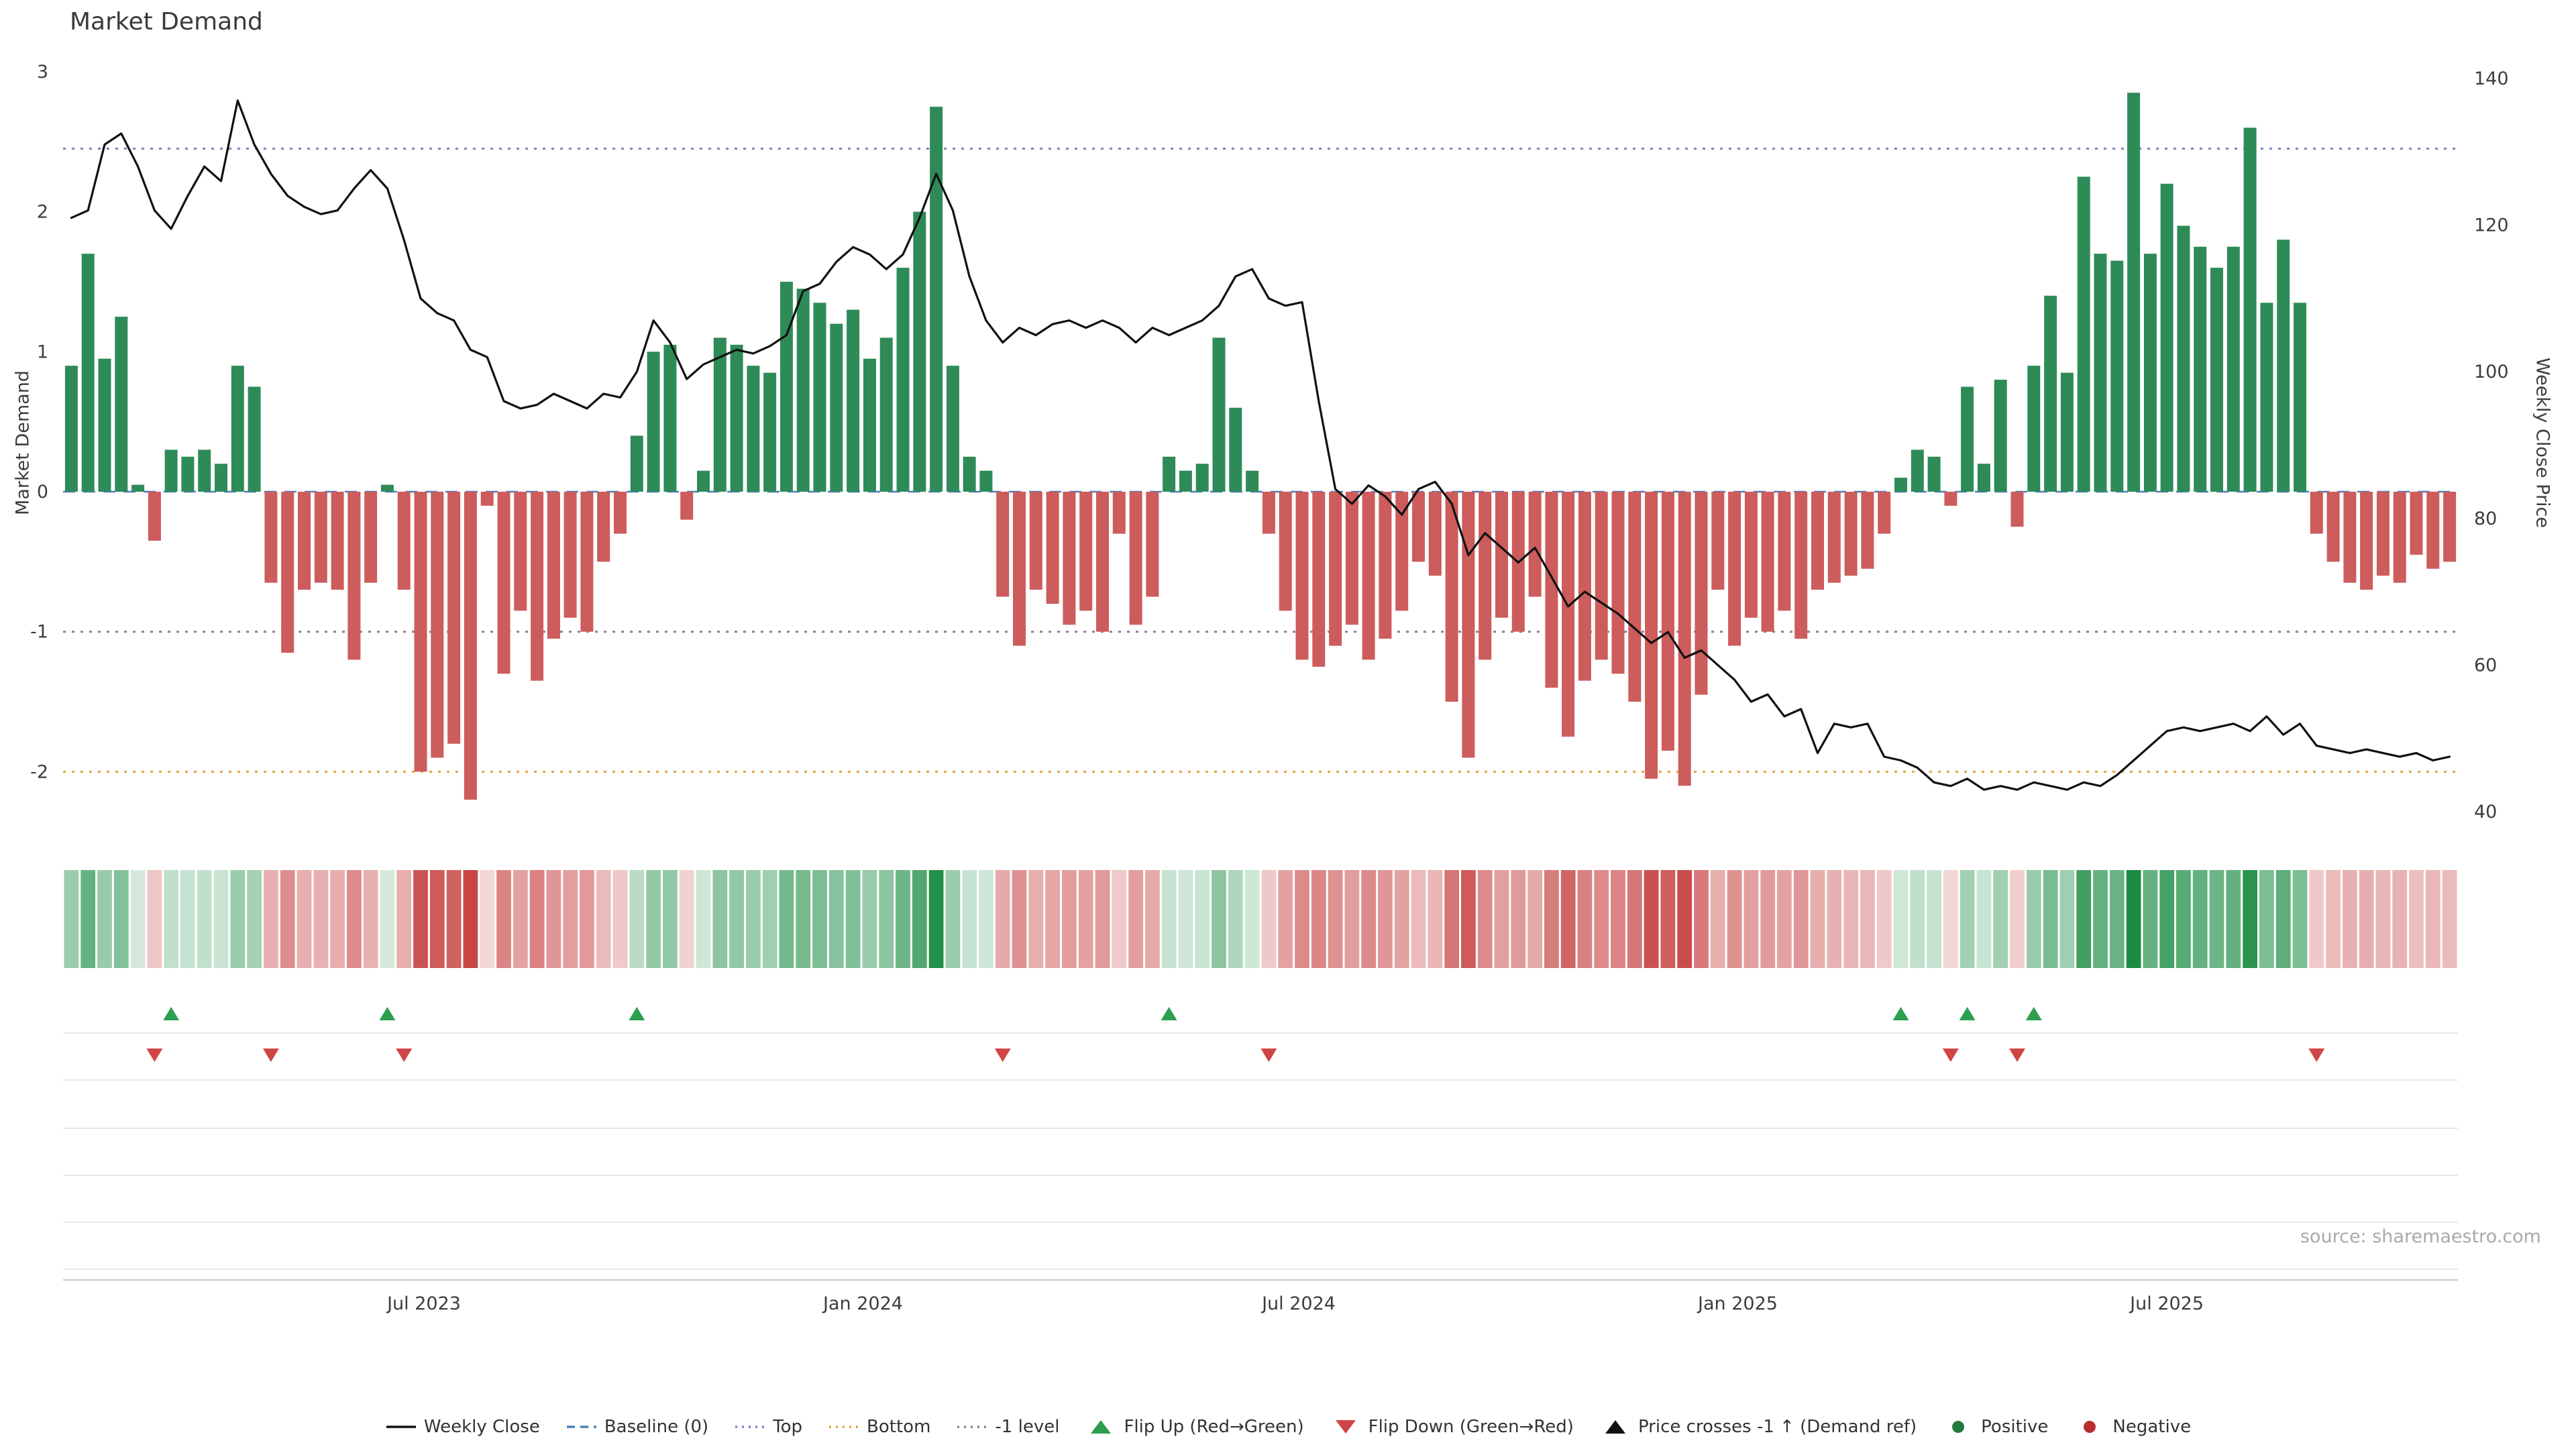 The width and height of the screenshot is (2576, 1449). What do you see at coordinates (39, 771) in the screenshot?
I see `left-y-tick: -2` at bounding box center [39, 771].